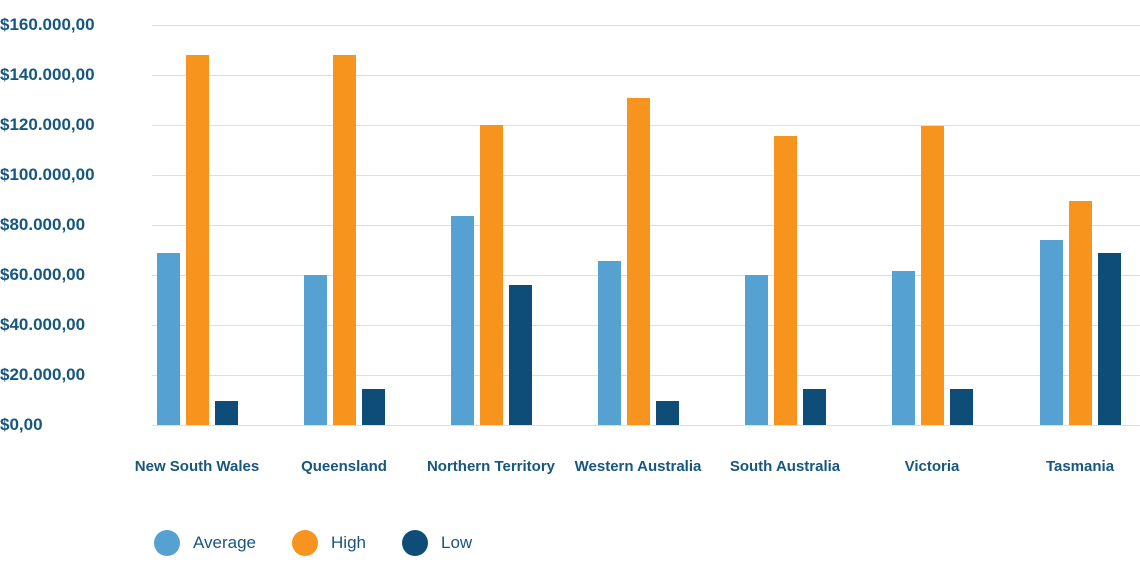 This screenshot has height=571, width=1140. I want to click on bar-group-queensland, so click(344, 240).